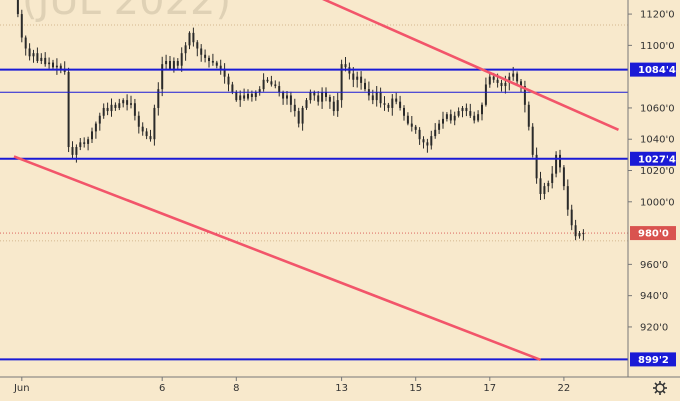  What do you see at coordinates (291, 385) in the screenshot?
I see `x-axis-ticks: Jun 6 8 13 15 17 22` at bounding box center [291, 385].